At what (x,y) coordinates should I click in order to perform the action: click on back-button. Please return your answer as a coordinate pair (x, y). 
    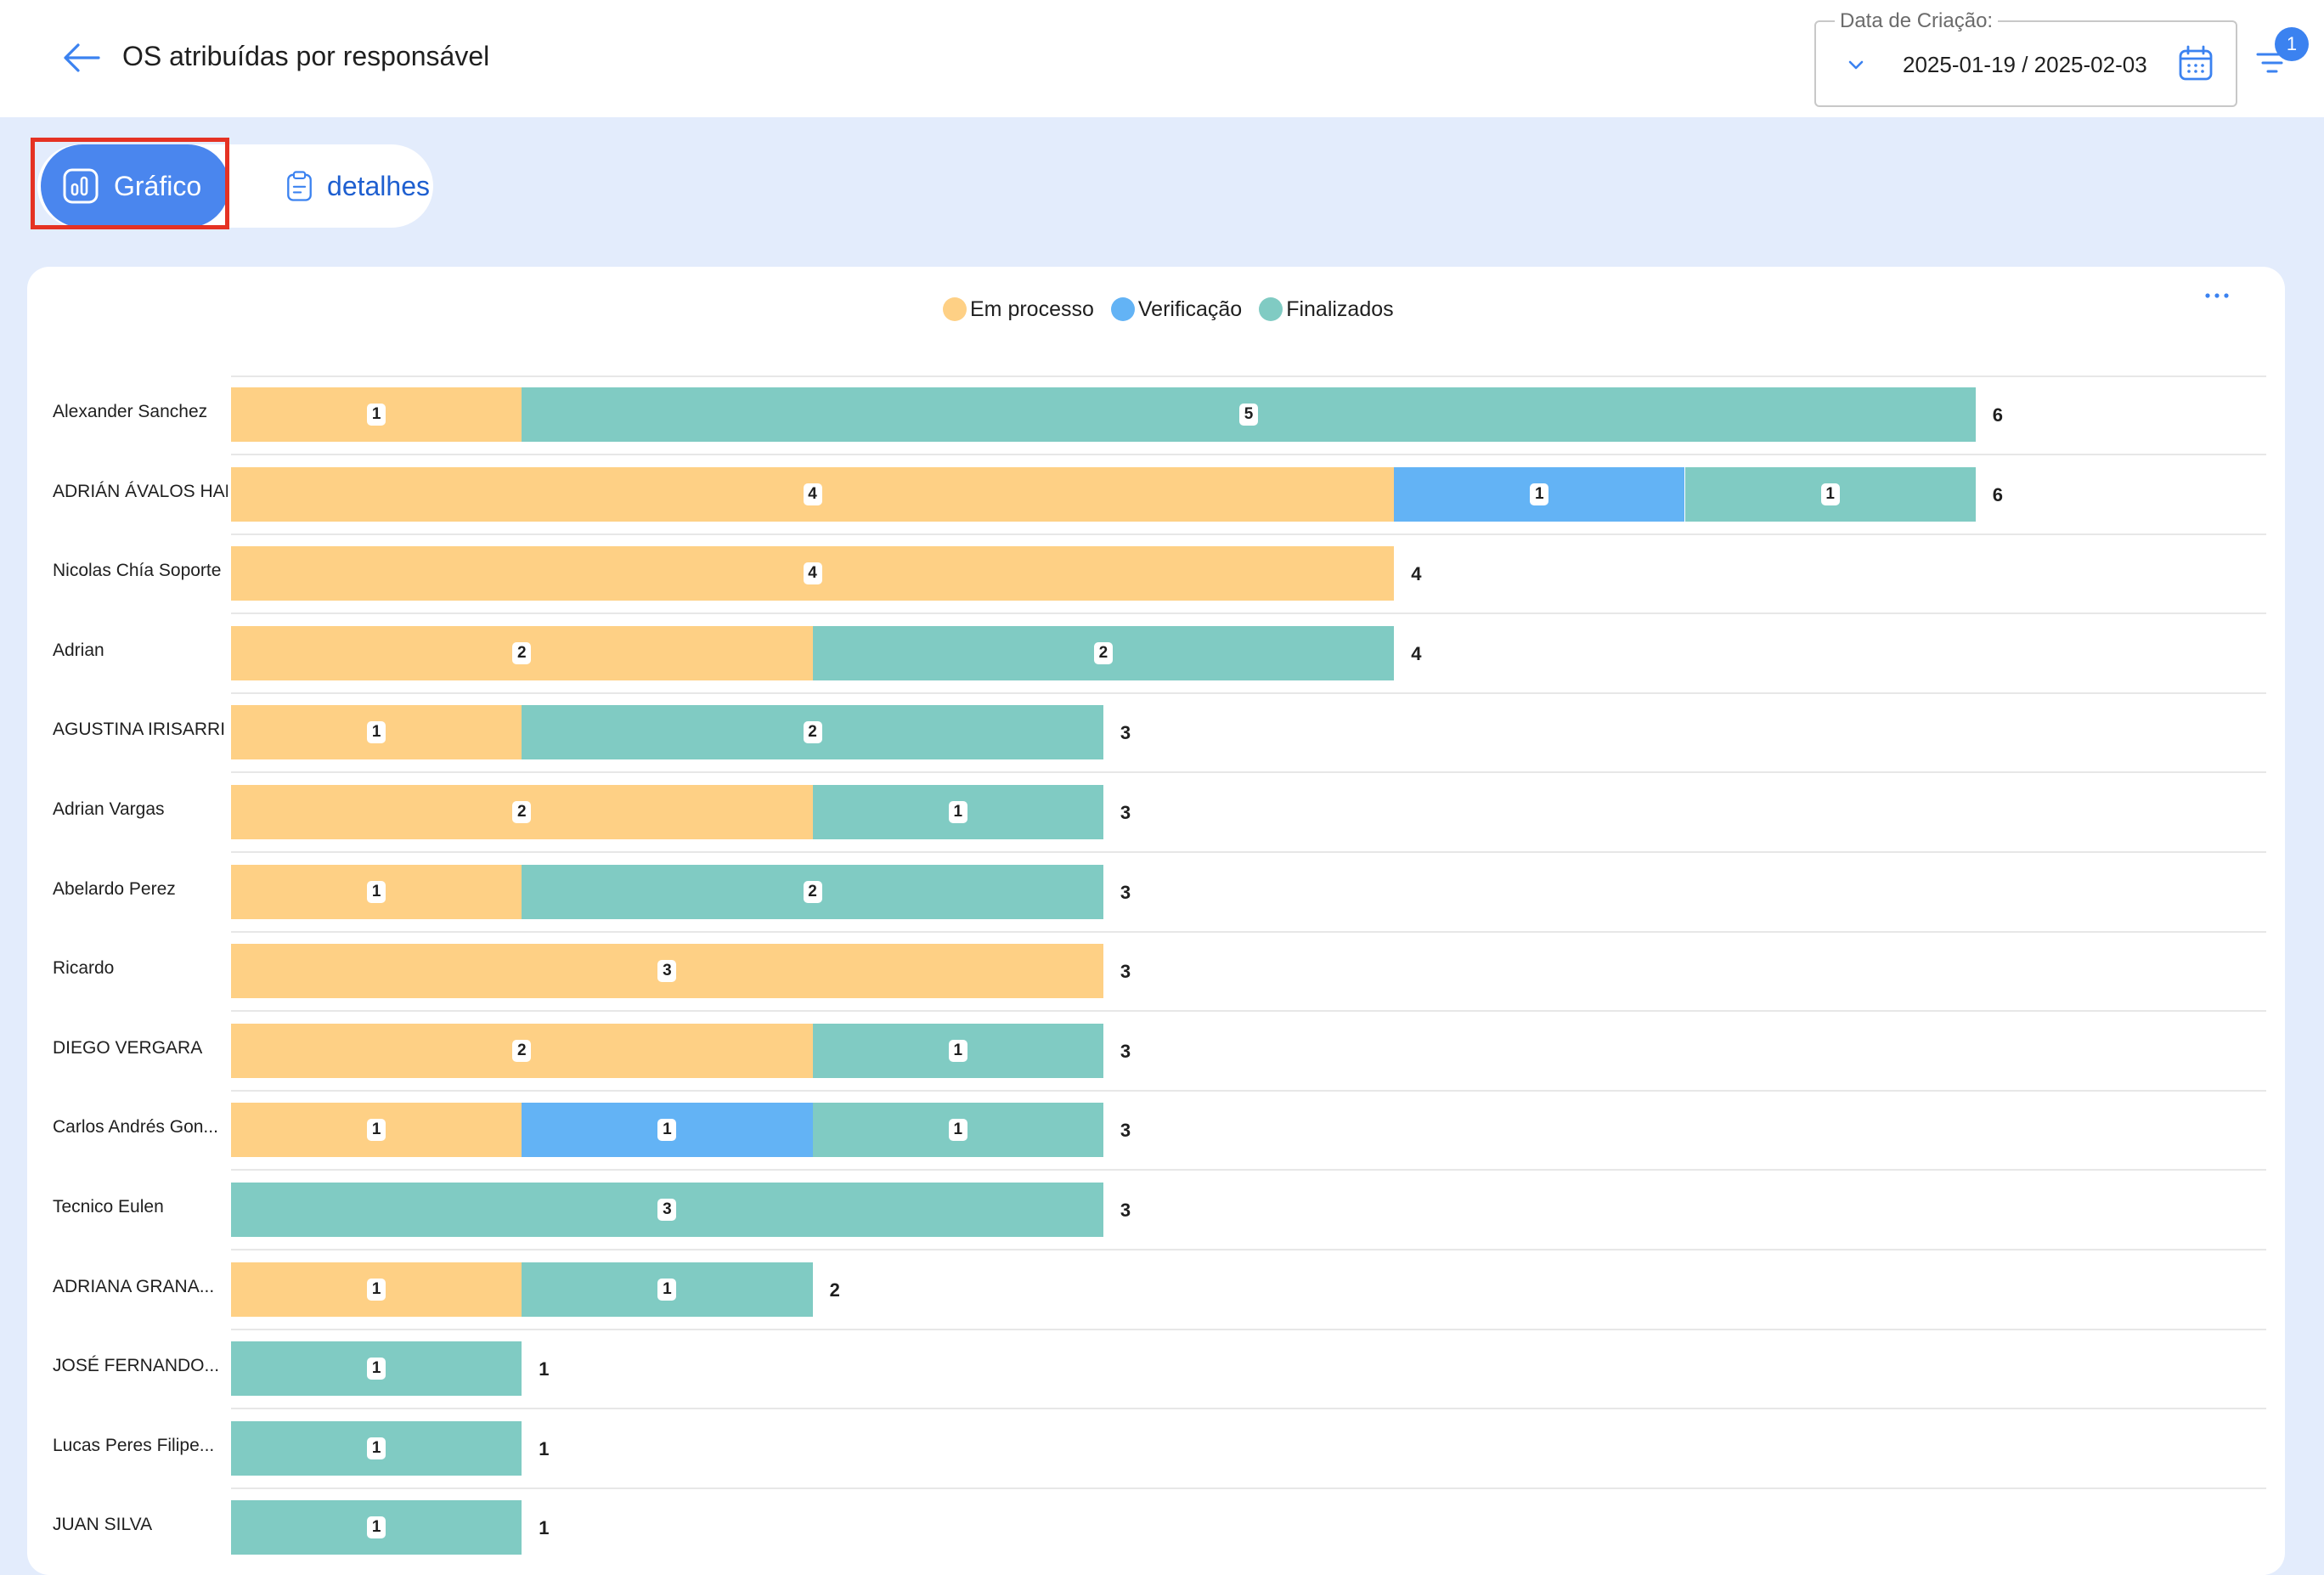
    Looking at the image, I should click on (82, 58).